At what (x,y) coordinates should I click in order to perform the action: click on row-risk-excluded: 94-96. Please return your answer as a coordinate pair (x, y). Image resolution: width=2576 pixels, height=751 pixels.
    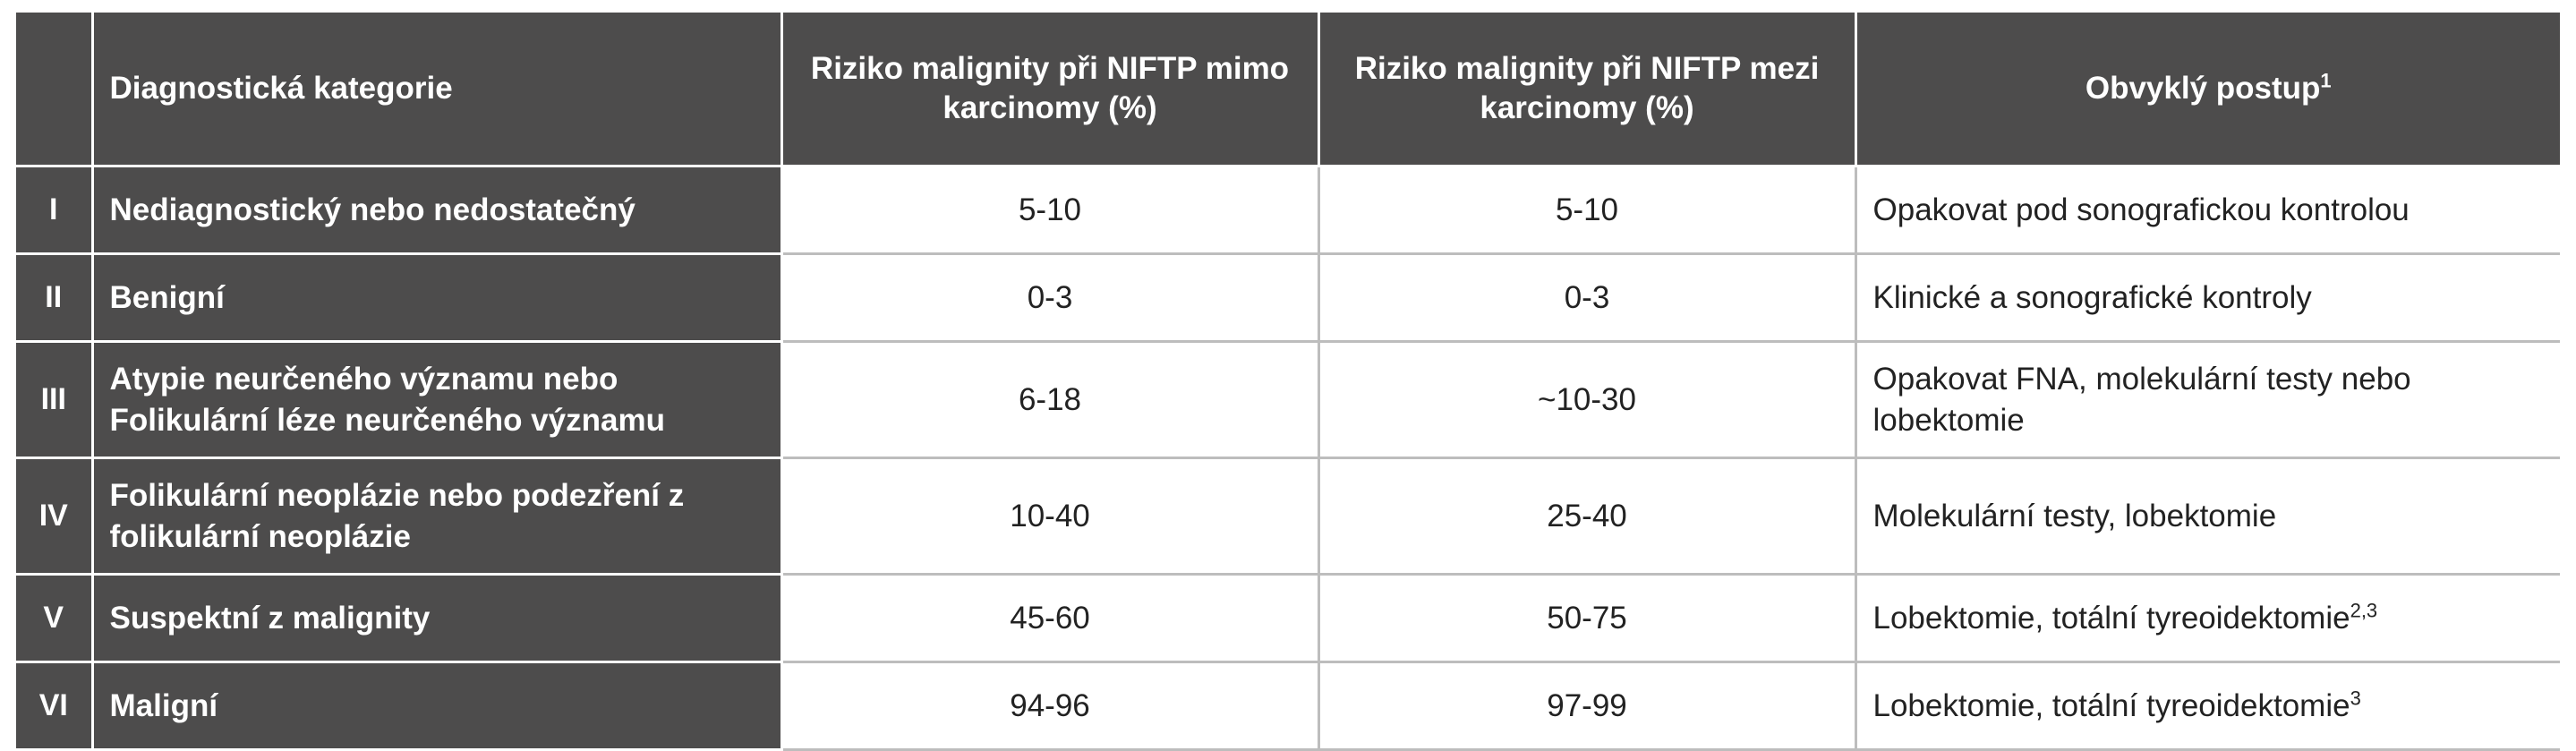
    Looking at the image, I should click on (1050, 706).